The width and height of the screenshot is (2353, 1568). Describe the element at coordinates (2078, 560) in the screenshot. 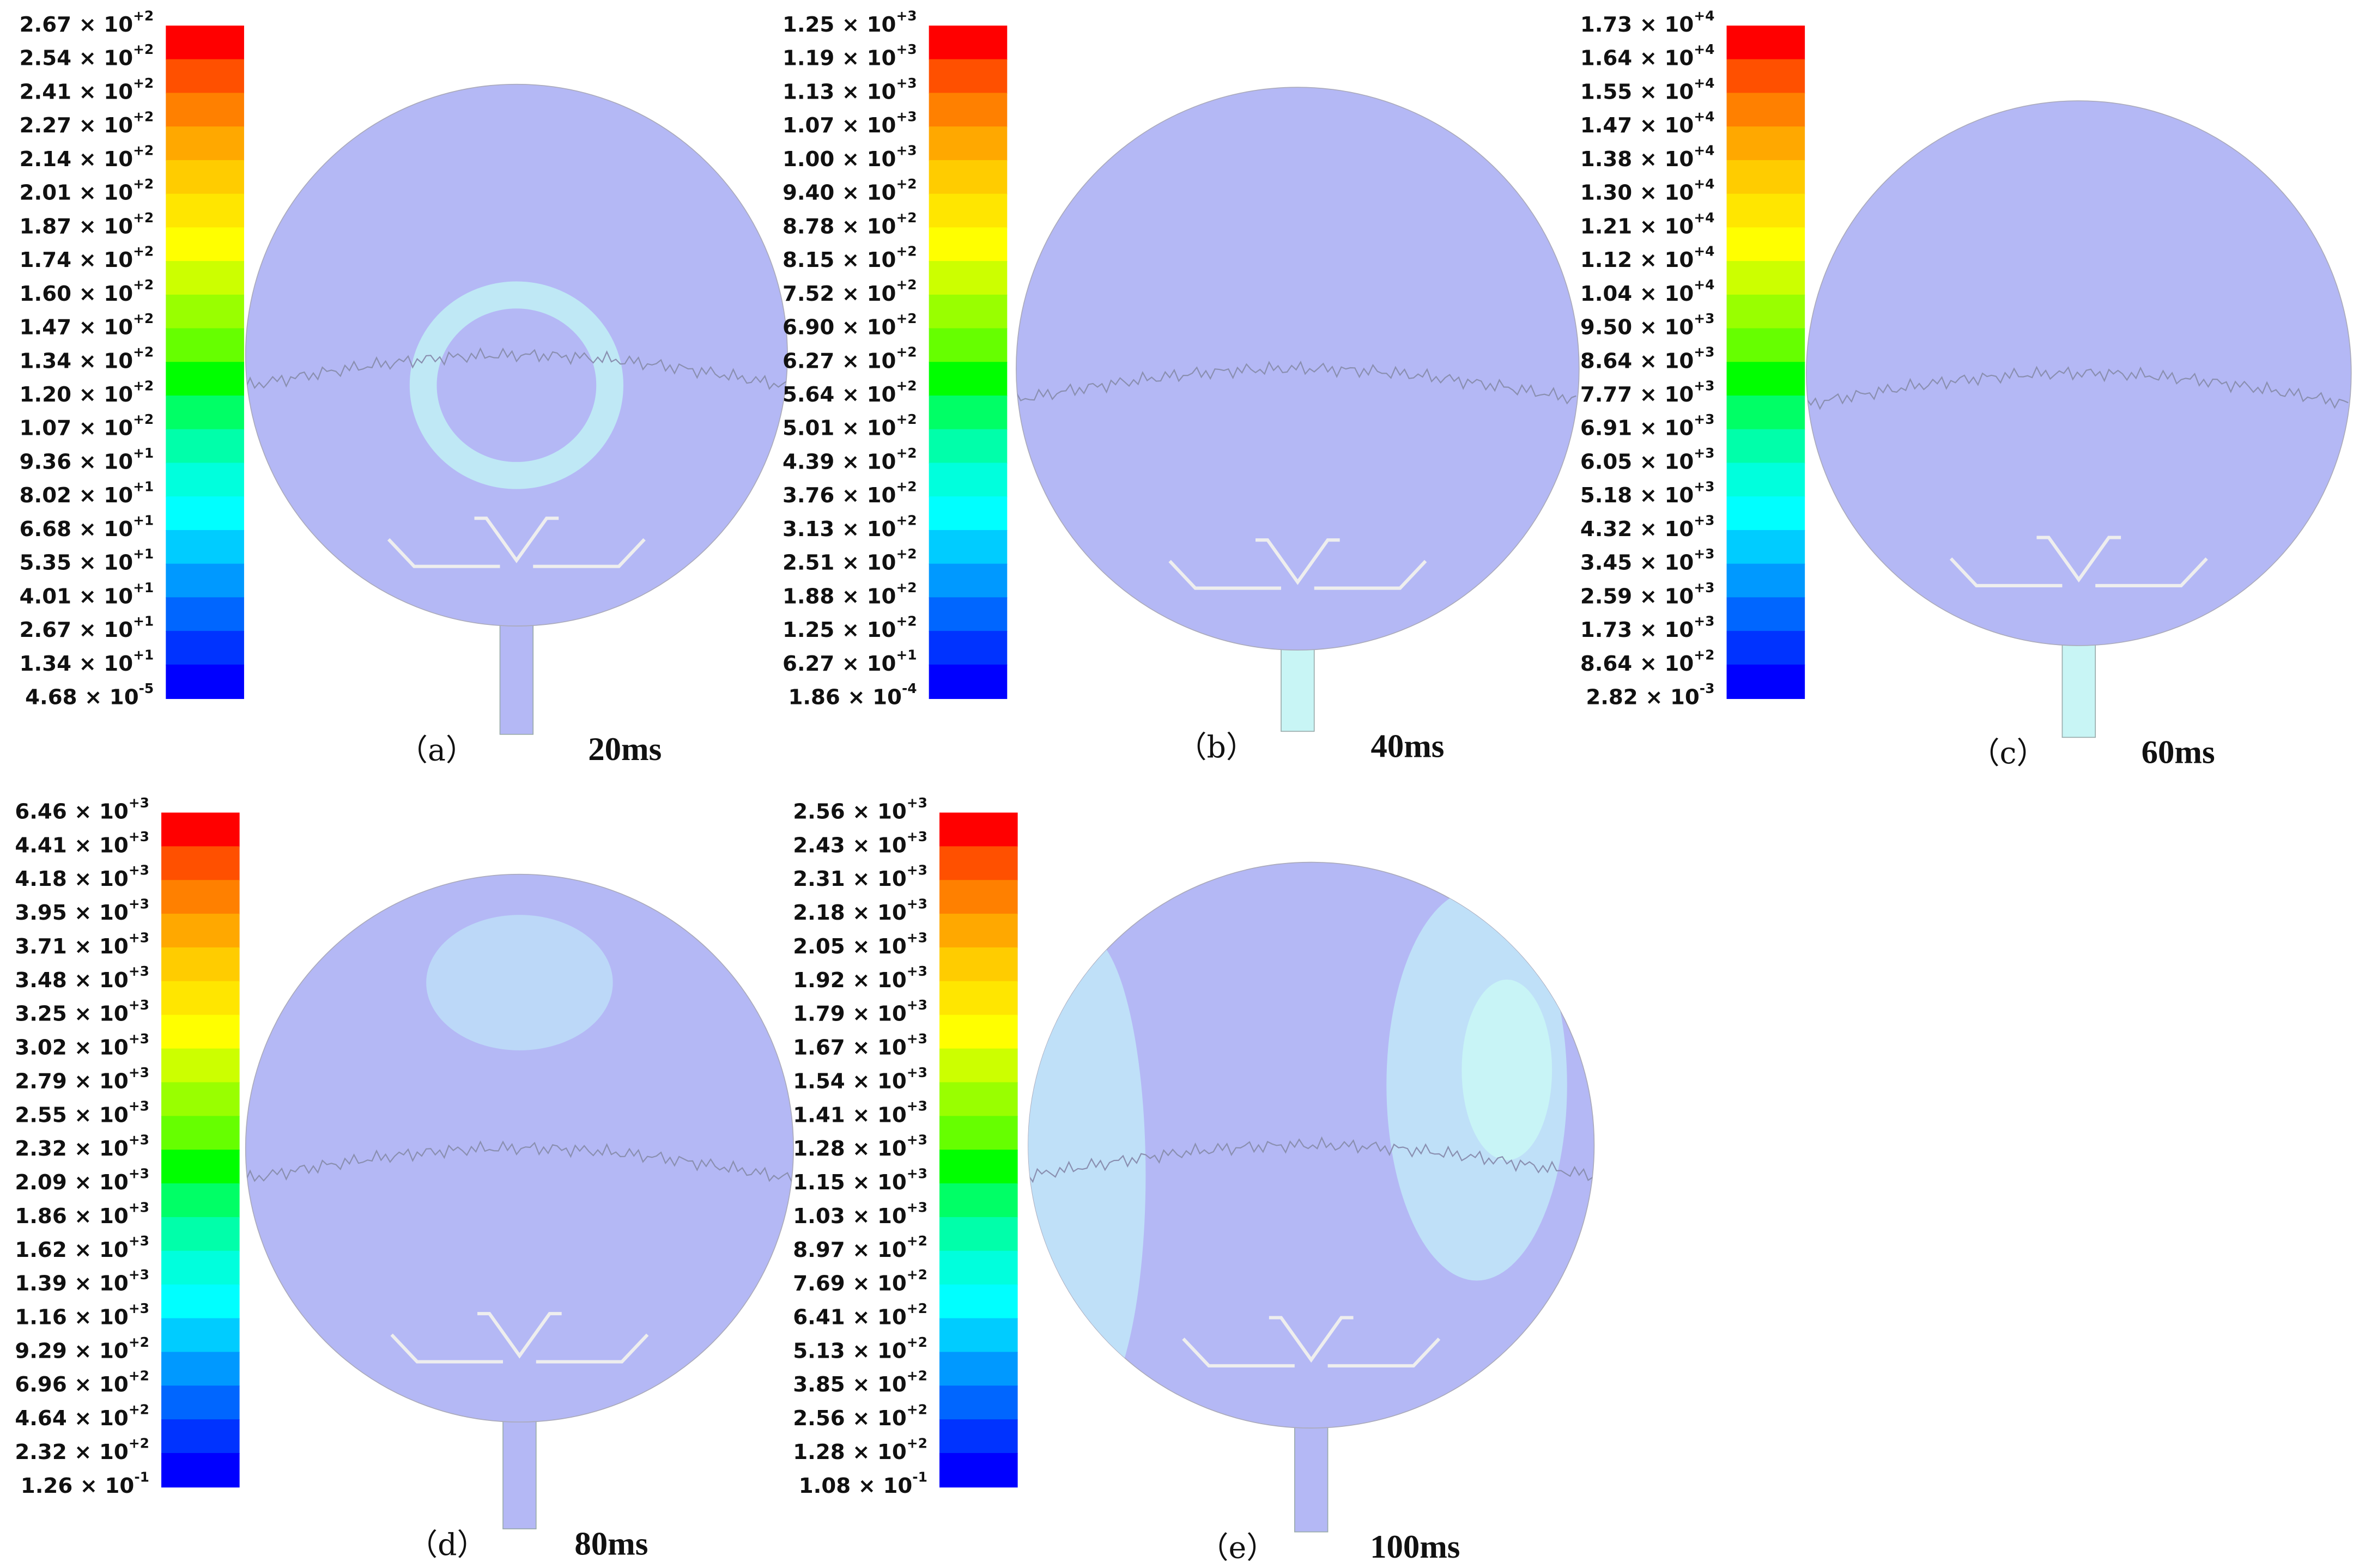

I see `v-plate` at that location.